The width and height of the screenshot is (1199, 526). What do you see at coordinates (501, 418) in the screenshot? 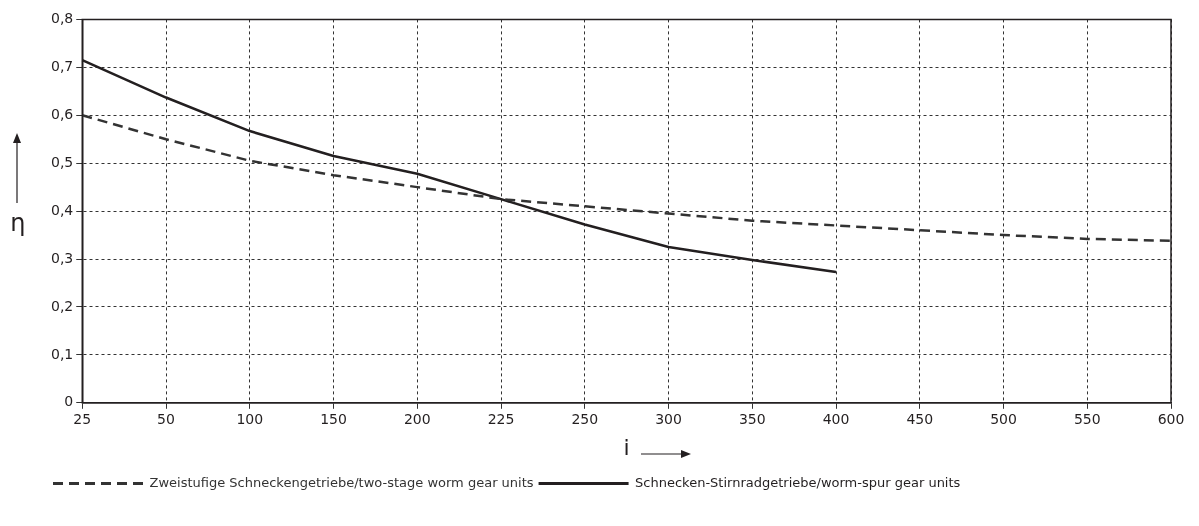
I see `x-tick-label: 225` at bounding box center [501, 418].